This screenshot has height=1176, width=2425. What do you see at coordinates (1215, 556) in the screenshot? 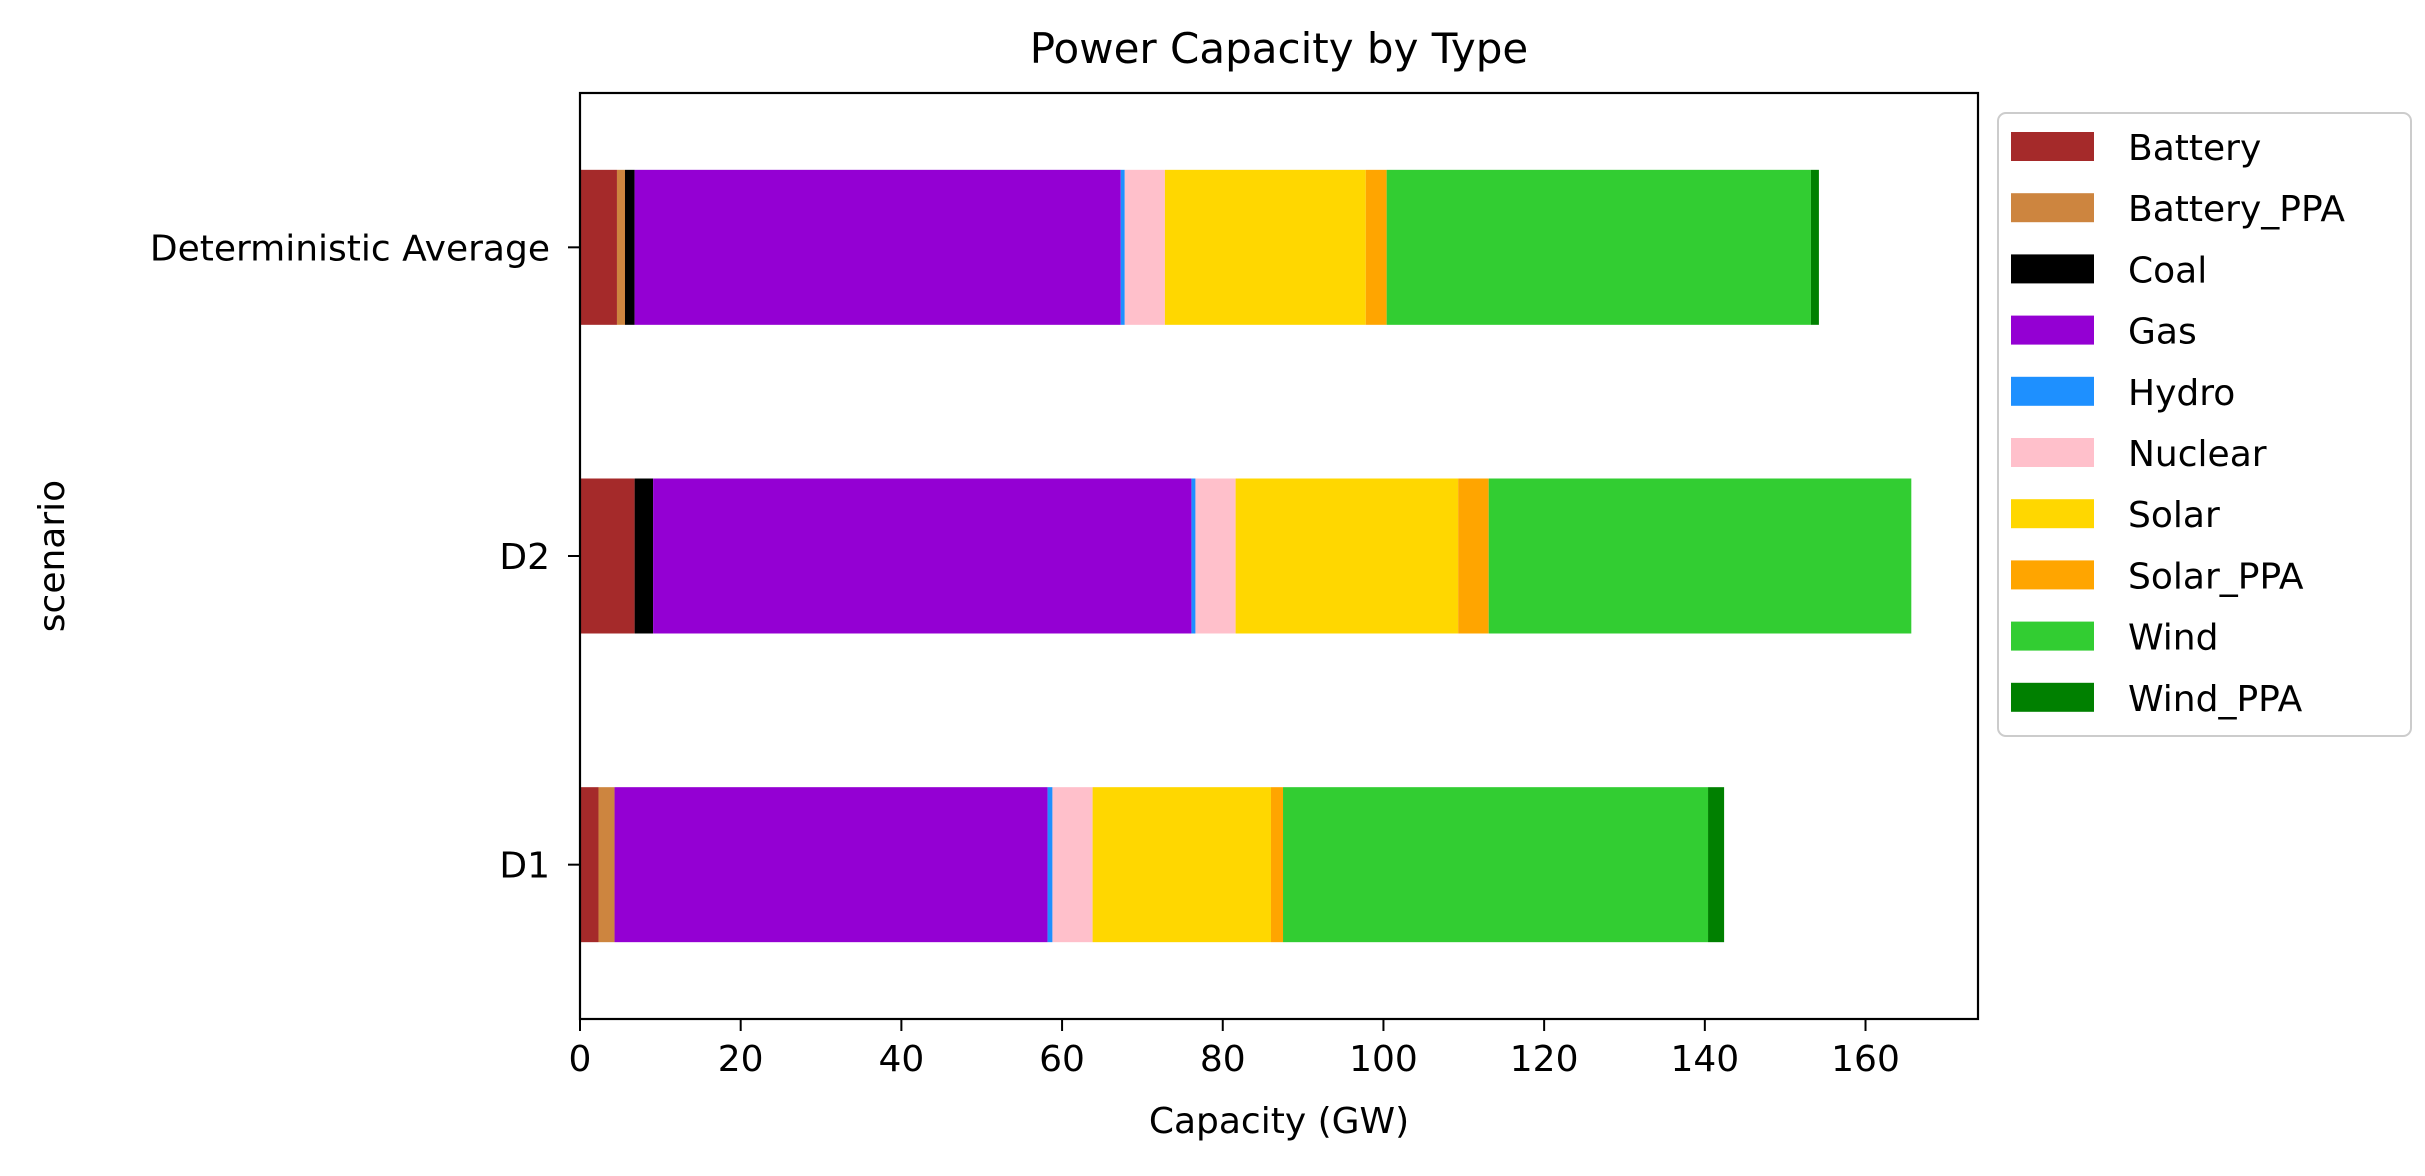
I see `bar-d2-nuclear` at bounding box center [1215, 556].